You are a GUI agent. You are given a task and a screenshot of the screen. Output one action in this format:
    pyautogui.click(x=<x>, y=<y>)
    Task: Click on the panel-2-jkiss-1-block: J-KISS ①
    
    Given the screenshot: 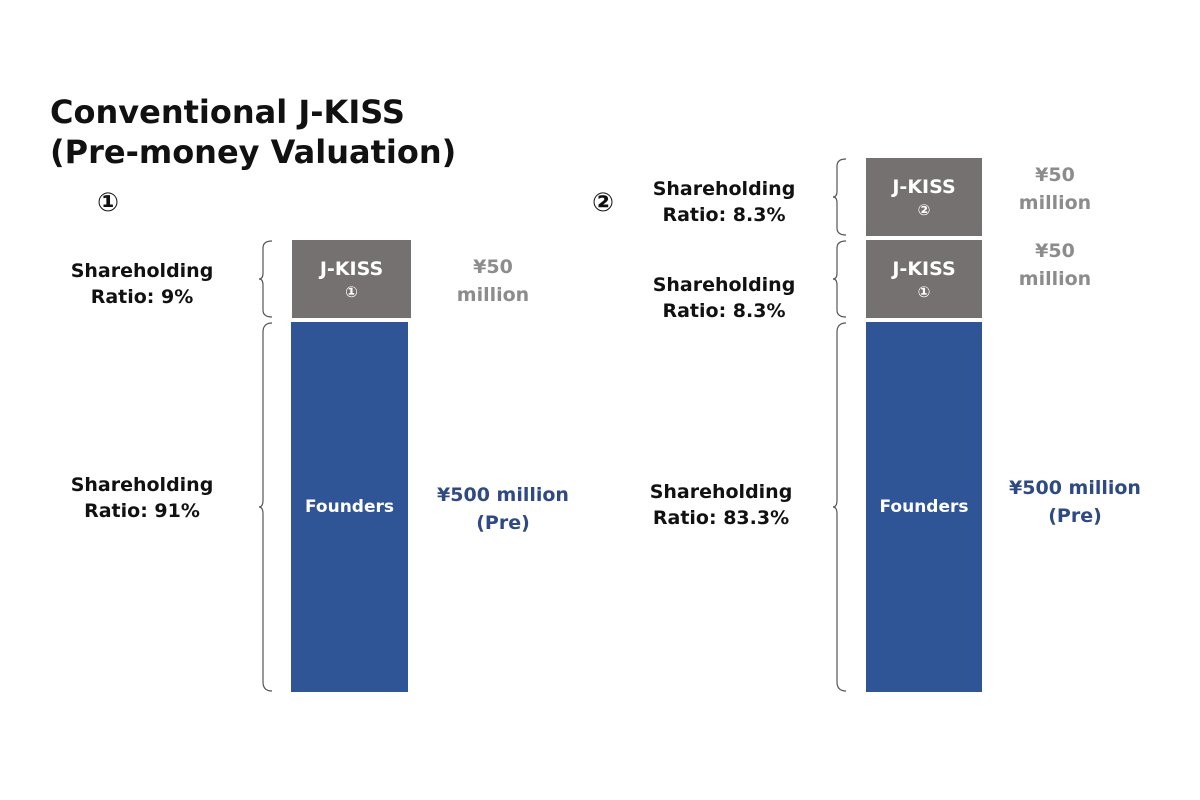 What is the action you would take?
    pyautogui.click(x=924, y=279)
    